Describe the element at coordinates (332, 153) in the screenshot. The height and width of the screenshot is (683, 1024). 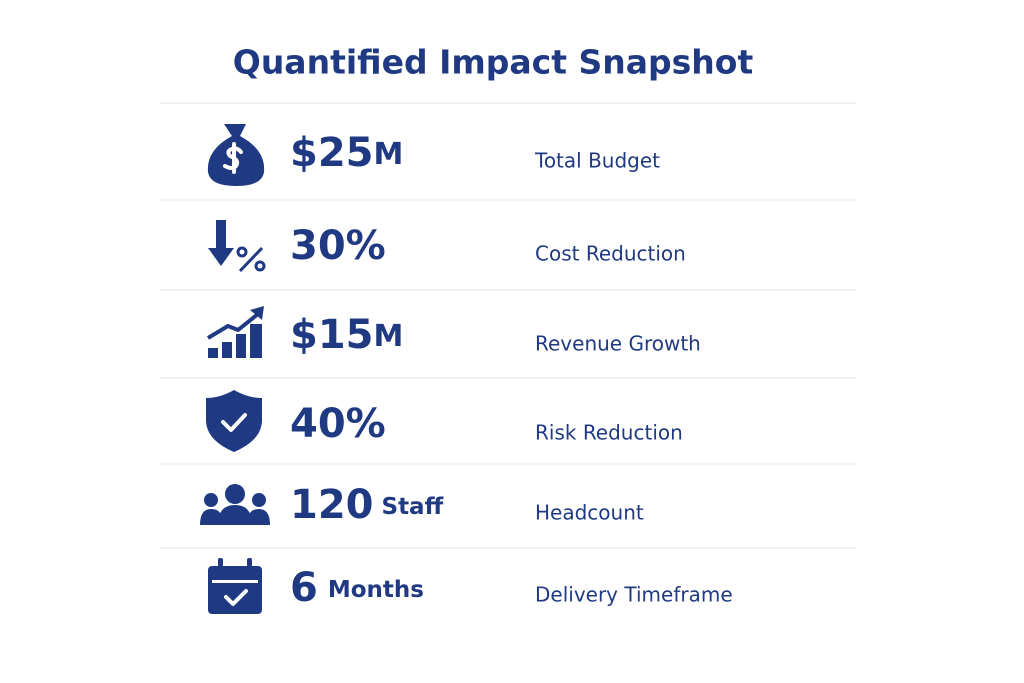
I see `text-part: $25` at that location.